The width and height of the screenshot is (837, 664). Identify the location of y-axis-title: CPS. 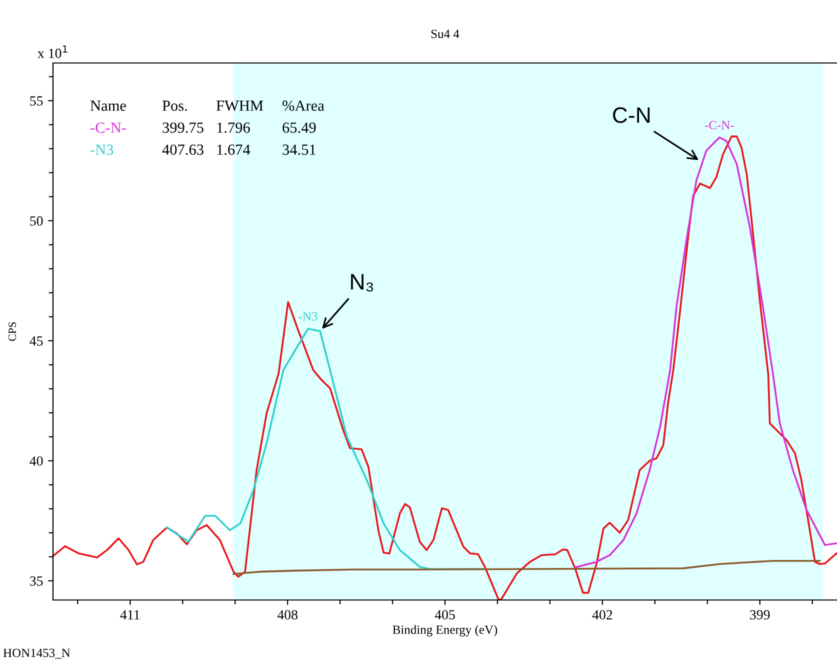
(12, 331).